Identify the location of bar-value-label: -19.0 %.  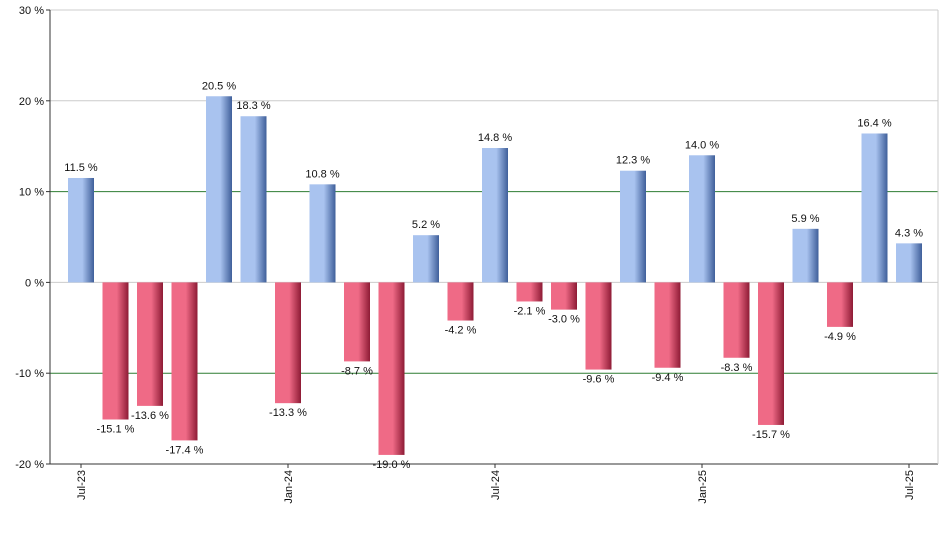
(392, 465).